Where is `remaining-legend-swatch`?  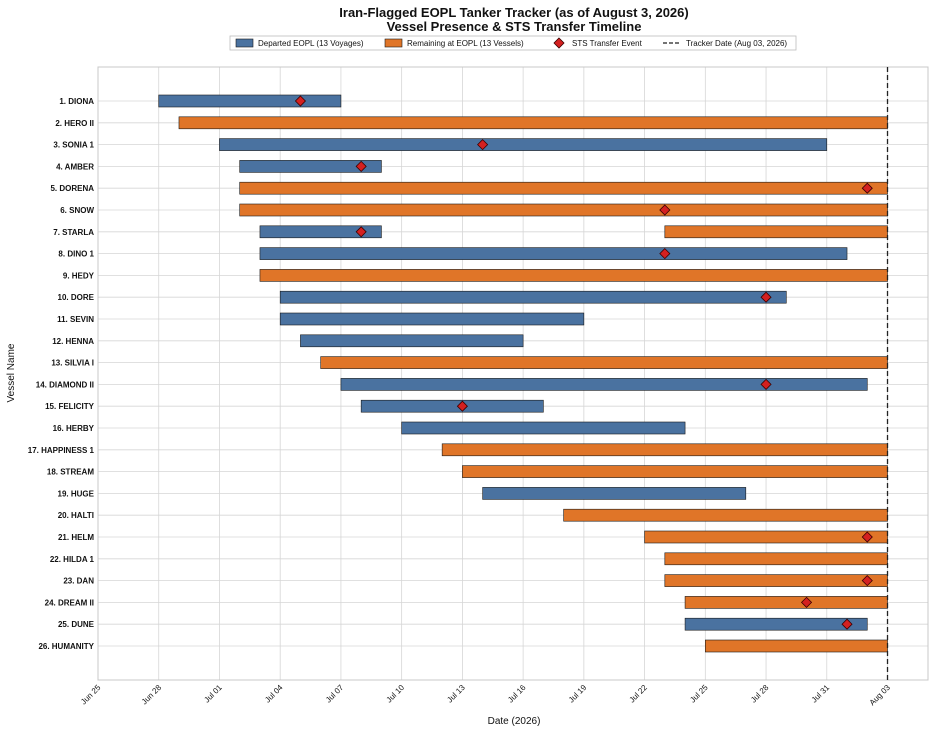 remaining-legend-swatch is located at coordinates (393, 43).